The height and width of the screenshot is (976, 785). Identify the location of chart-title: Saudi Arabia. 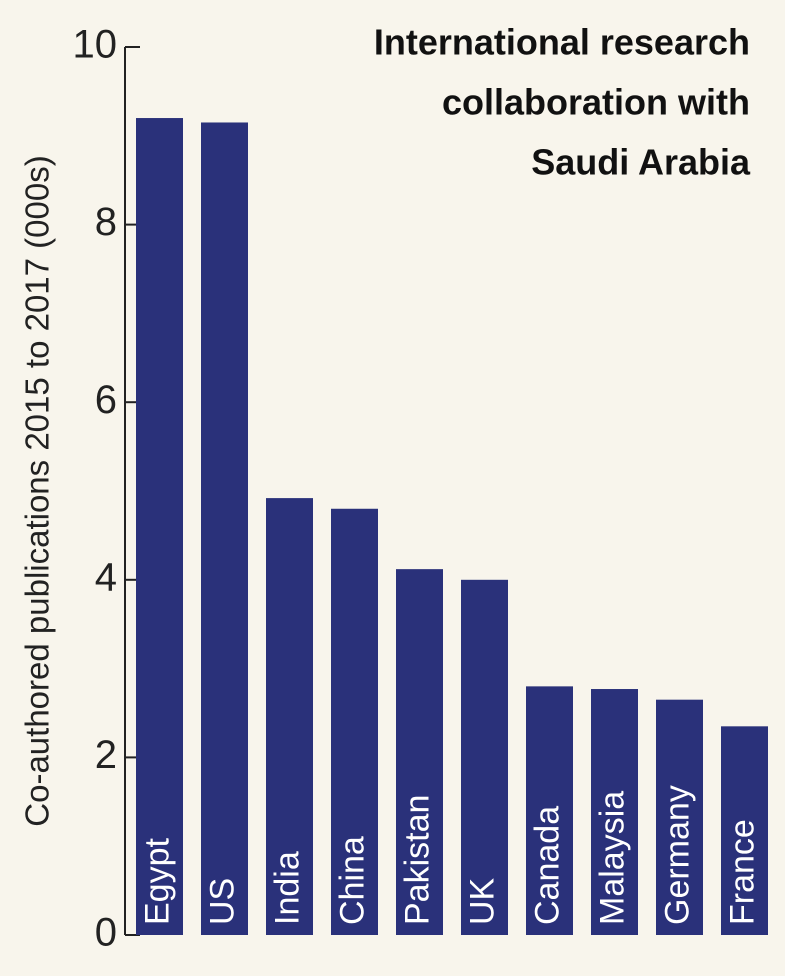
(641, 162).